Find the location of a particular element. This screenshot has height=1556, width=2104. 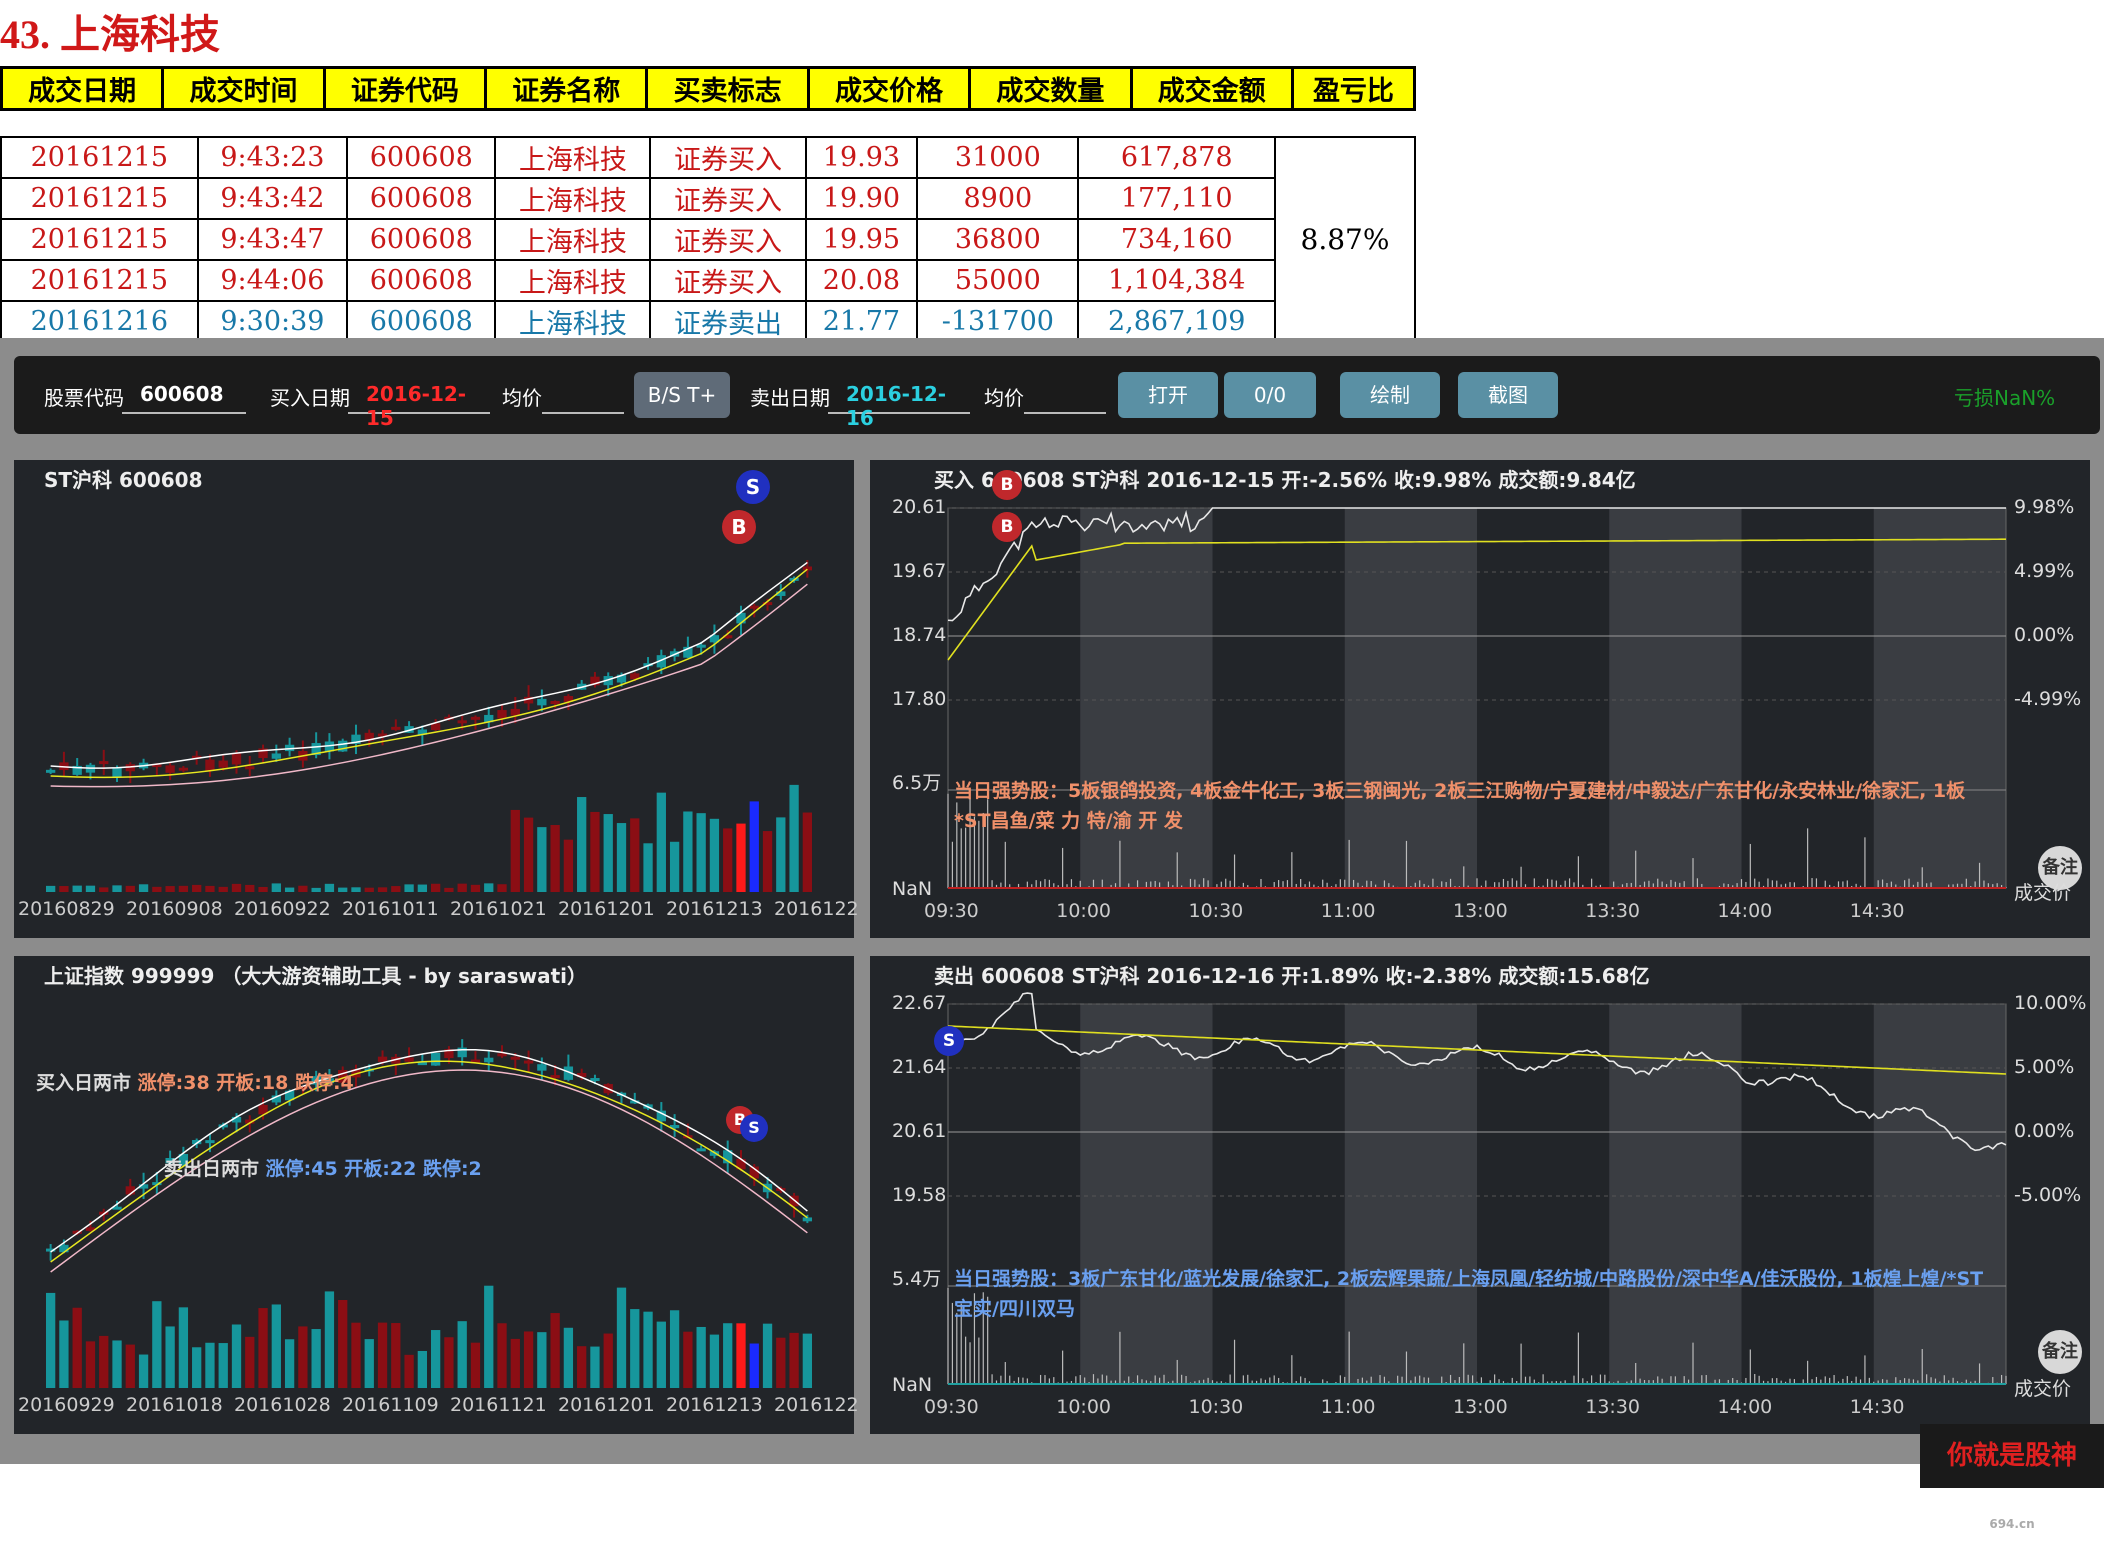

table-cell: 600608 is located at coordinates (421, 239).